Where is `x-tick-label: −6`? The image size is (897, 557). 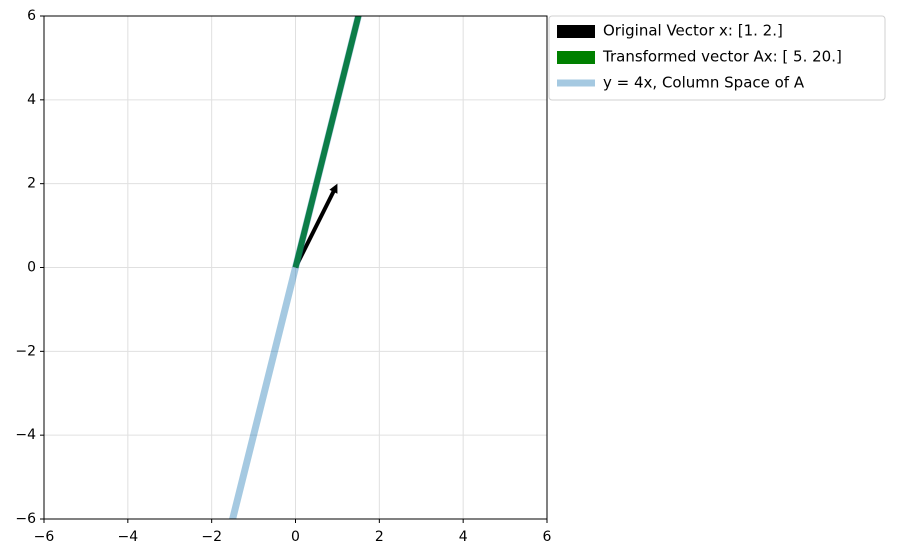 x-tick-label: −6 is located at coordinates (44, 537).